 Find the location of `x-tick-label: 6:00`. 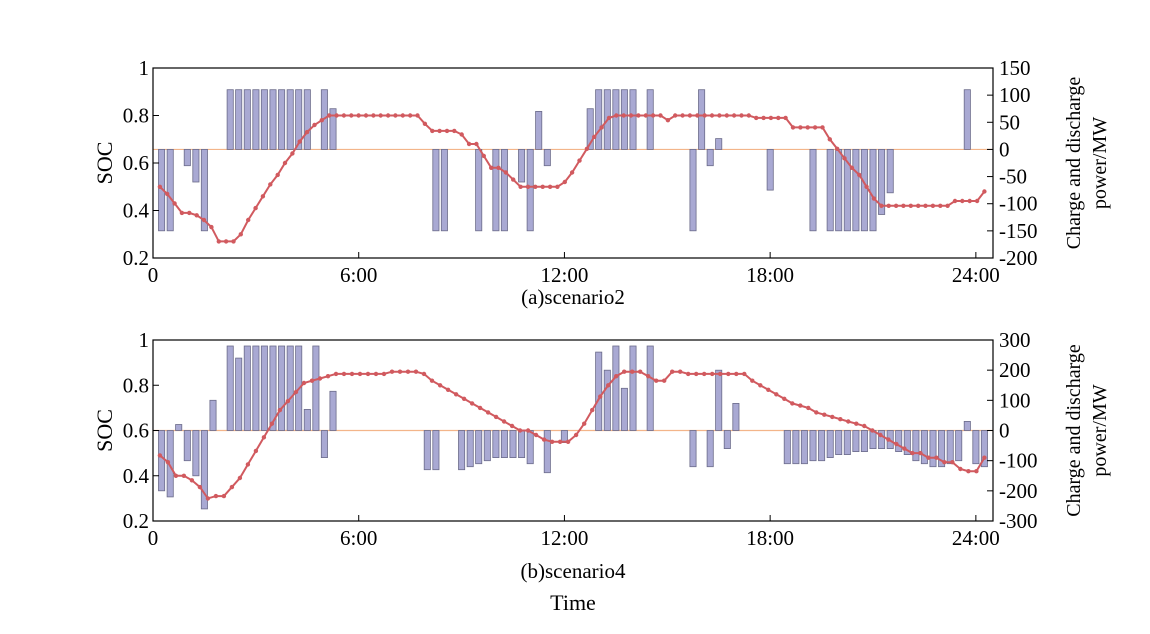

x-tick-label: 6:00 is located at coordinates (358, 538).